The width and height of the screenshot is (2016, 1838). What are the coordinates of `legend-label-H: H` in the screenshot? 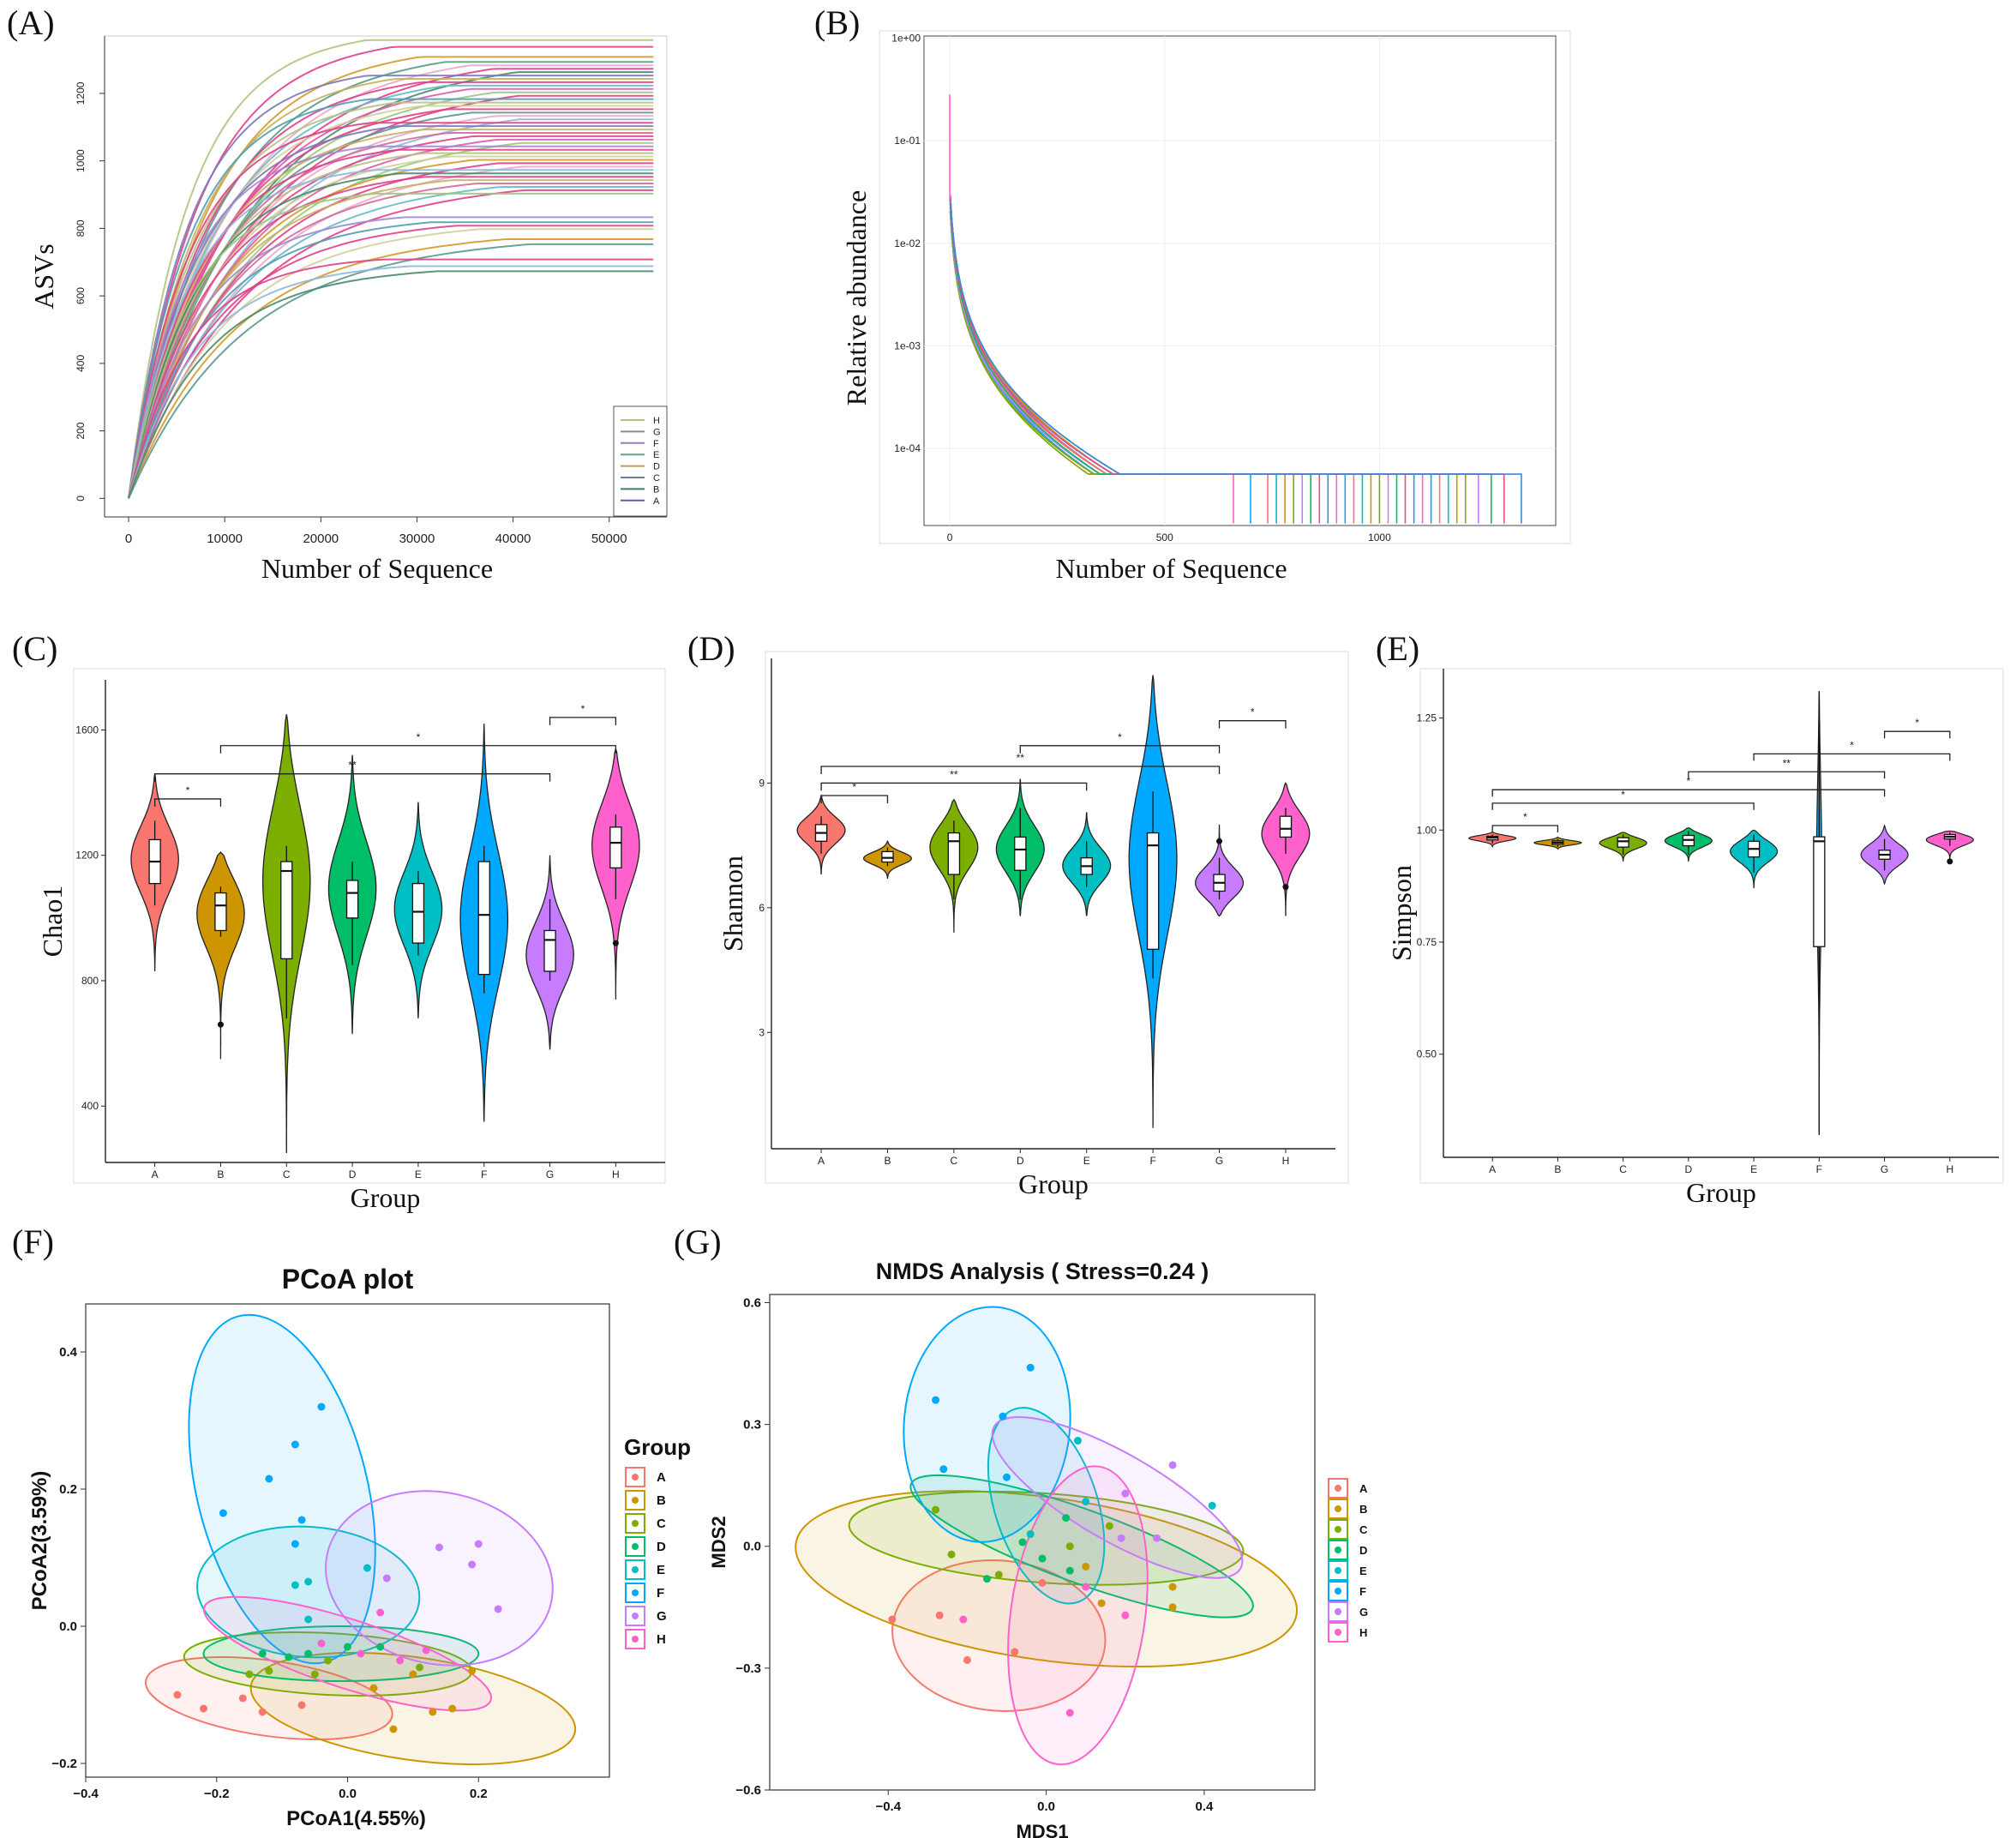 It's located at (1363, 1632).